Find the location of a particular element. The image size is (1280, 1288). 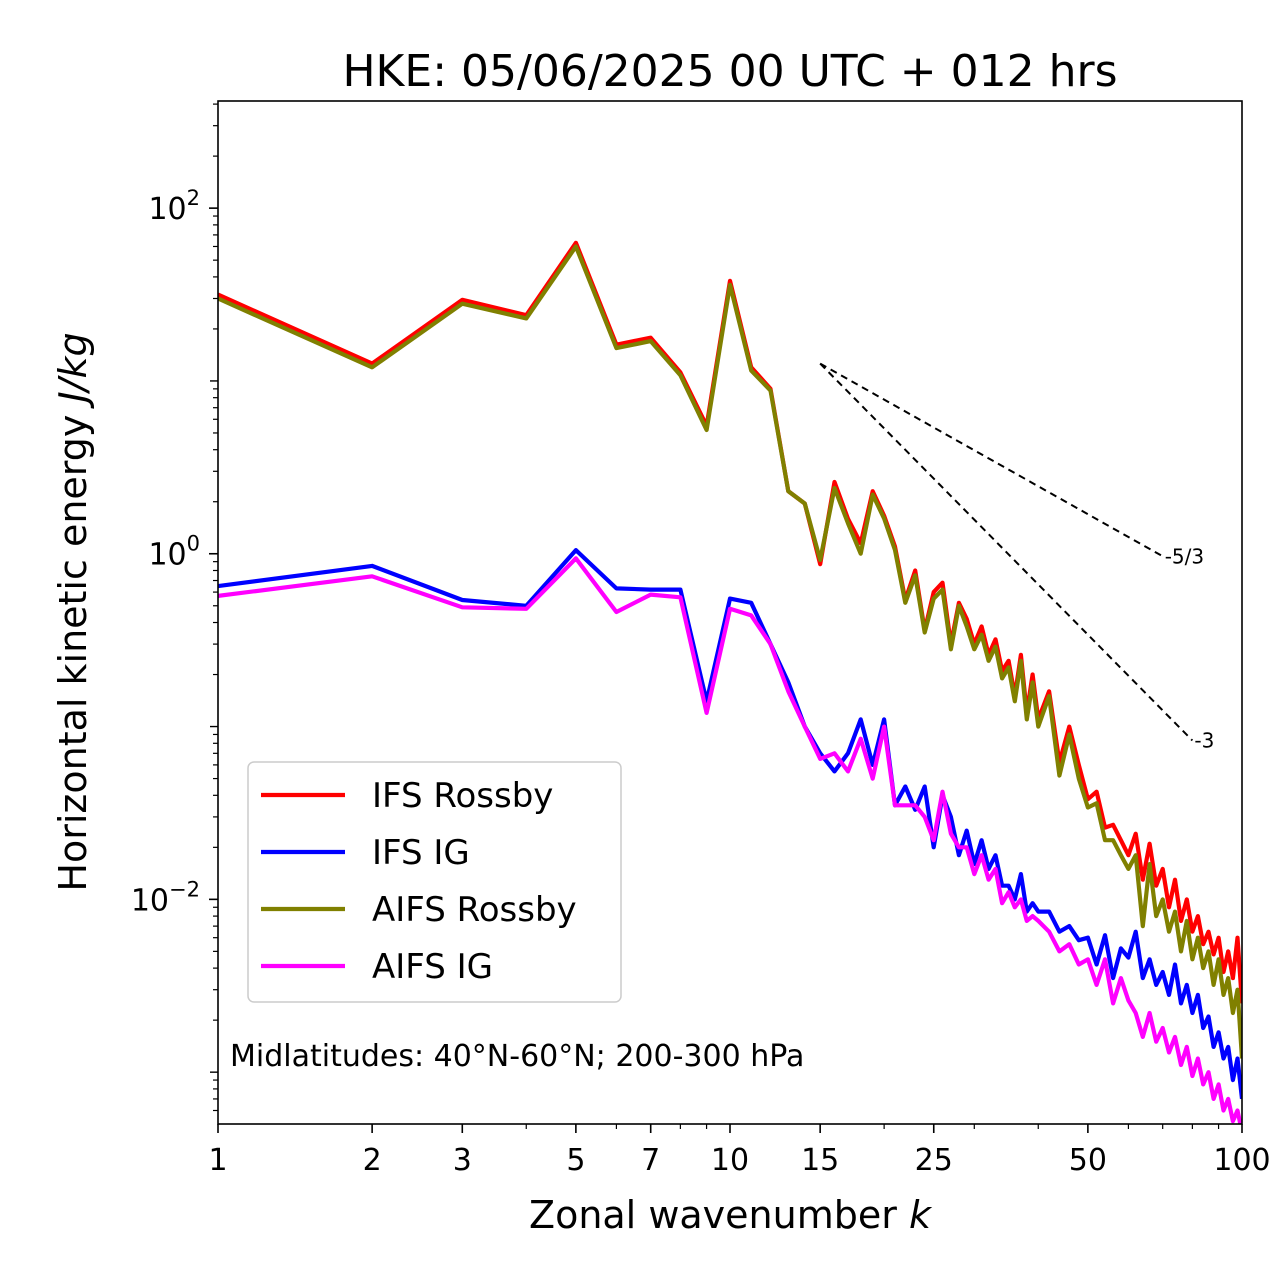

slope-label-2: -3 is located at coordinates (1204, 740).